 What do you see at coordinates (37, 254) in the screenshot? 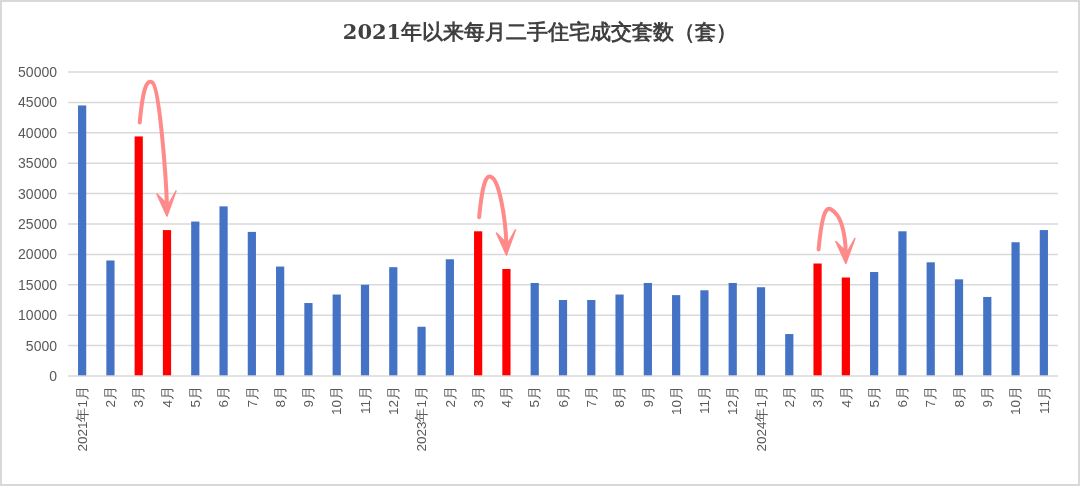
I see `y-tick-label: 20000` at bounding box center [37, 254].